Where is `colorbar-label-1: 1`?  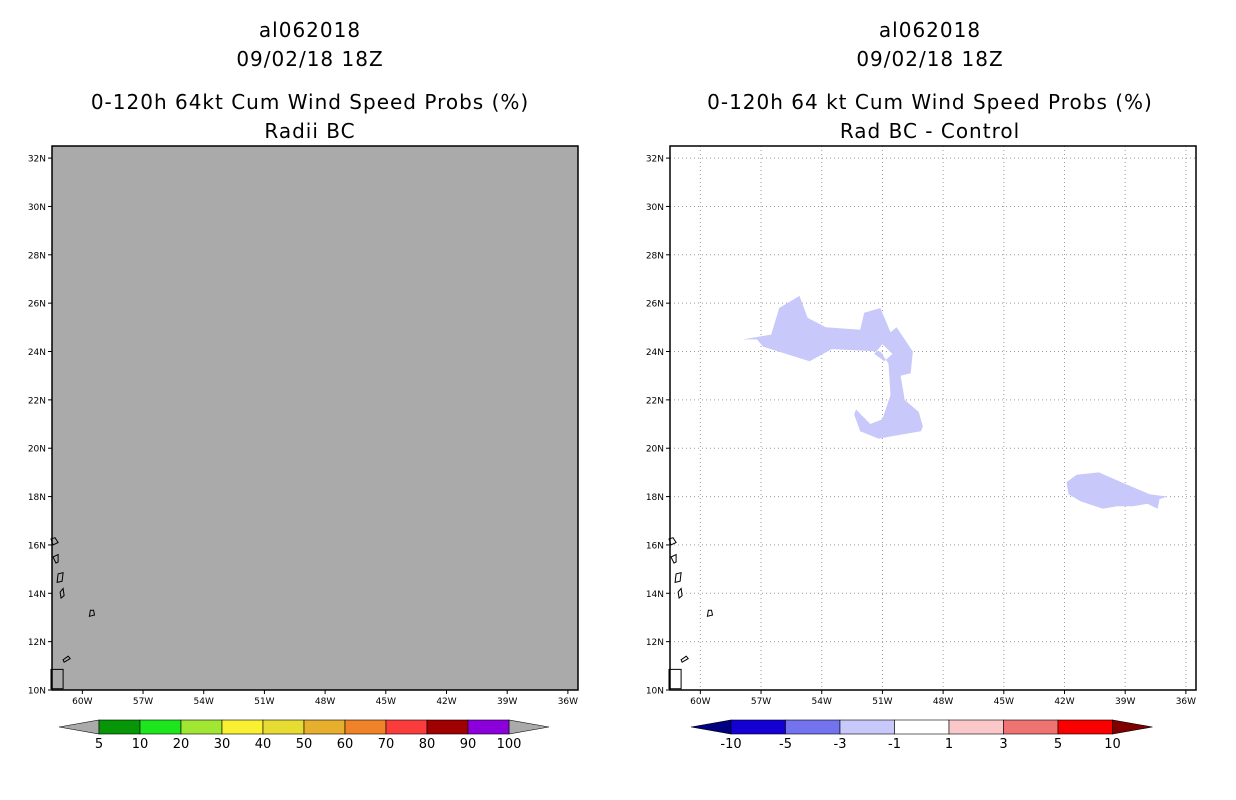
colorbar-label-1: 1 is located at coordinates (949, 744).